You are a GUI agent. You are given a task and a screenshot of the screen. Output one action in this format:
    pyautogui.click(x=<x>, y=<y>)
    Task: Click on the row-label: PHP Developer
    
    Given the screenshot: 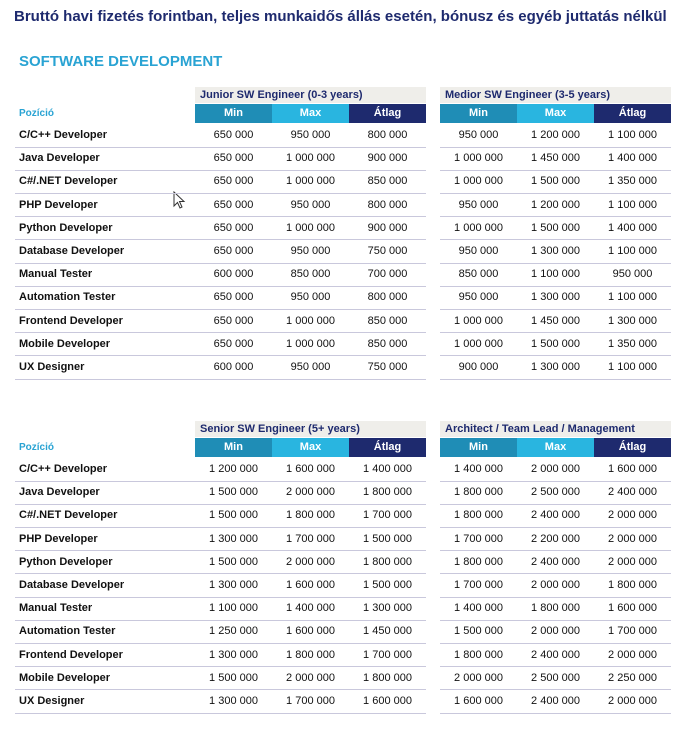 What is the action you would take?
    pyautogui.click(x=58, y=204)
    